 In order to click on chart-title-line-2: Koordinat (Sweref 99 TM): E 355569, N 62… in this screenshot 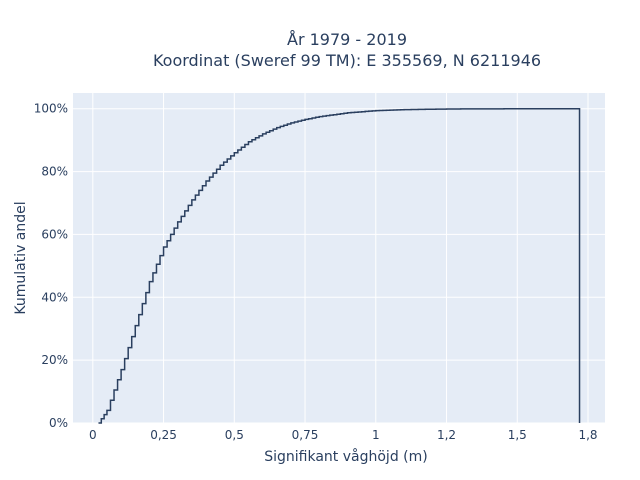, I will do `click(347, 60)`.